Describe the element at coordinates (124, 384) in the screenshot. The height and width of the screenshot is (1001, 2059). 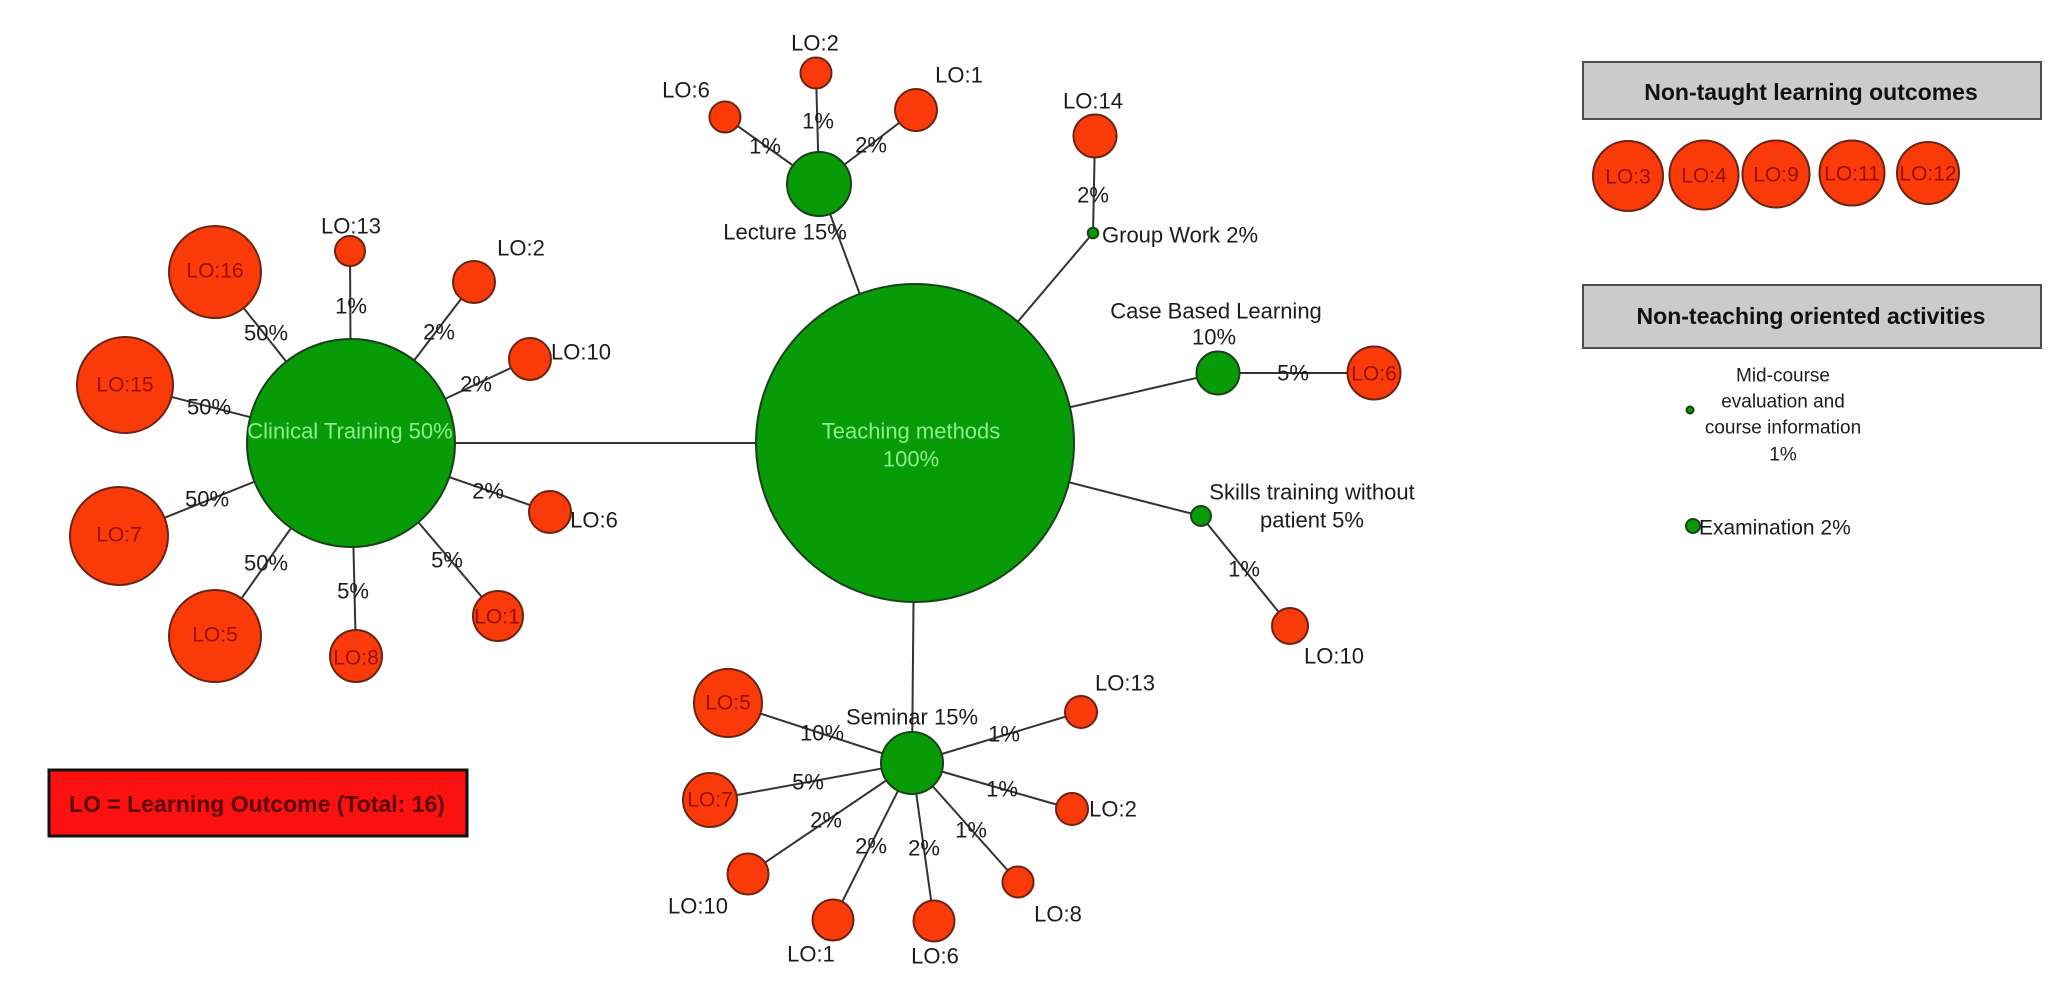
I see `svg-text: LO:15` at that location.